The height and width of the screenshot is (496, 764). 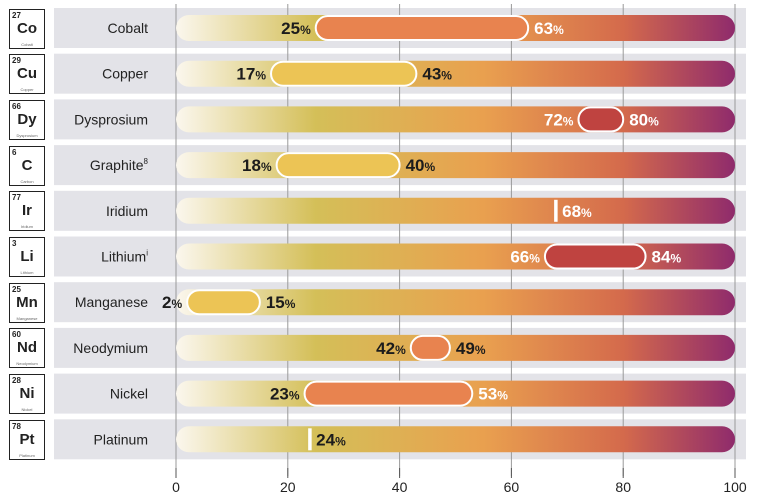 What do you see at coordinates (512, 487) in the screenshot?
I see `x-tick-label: 60` at bounding box center [512, 487].